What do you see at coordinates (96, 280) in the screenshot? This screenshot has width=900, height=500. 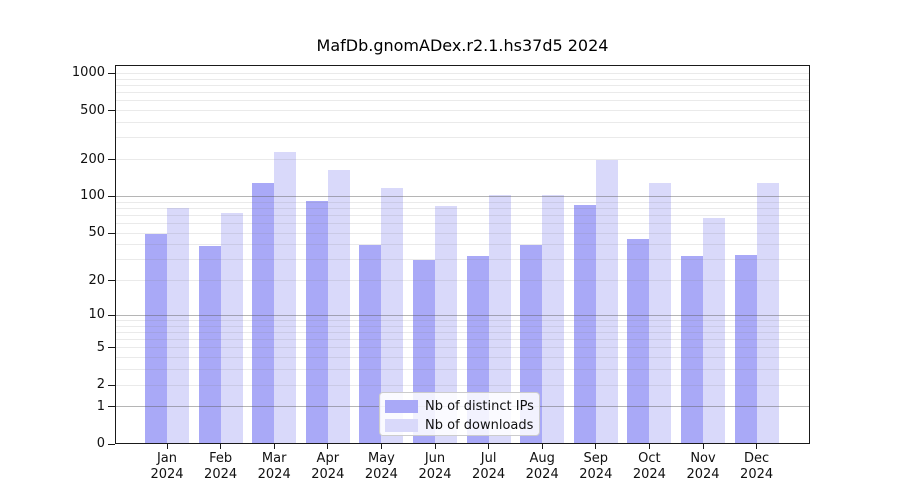 I see `y-tick-label-20: 20` at bounding box center [96, 280].